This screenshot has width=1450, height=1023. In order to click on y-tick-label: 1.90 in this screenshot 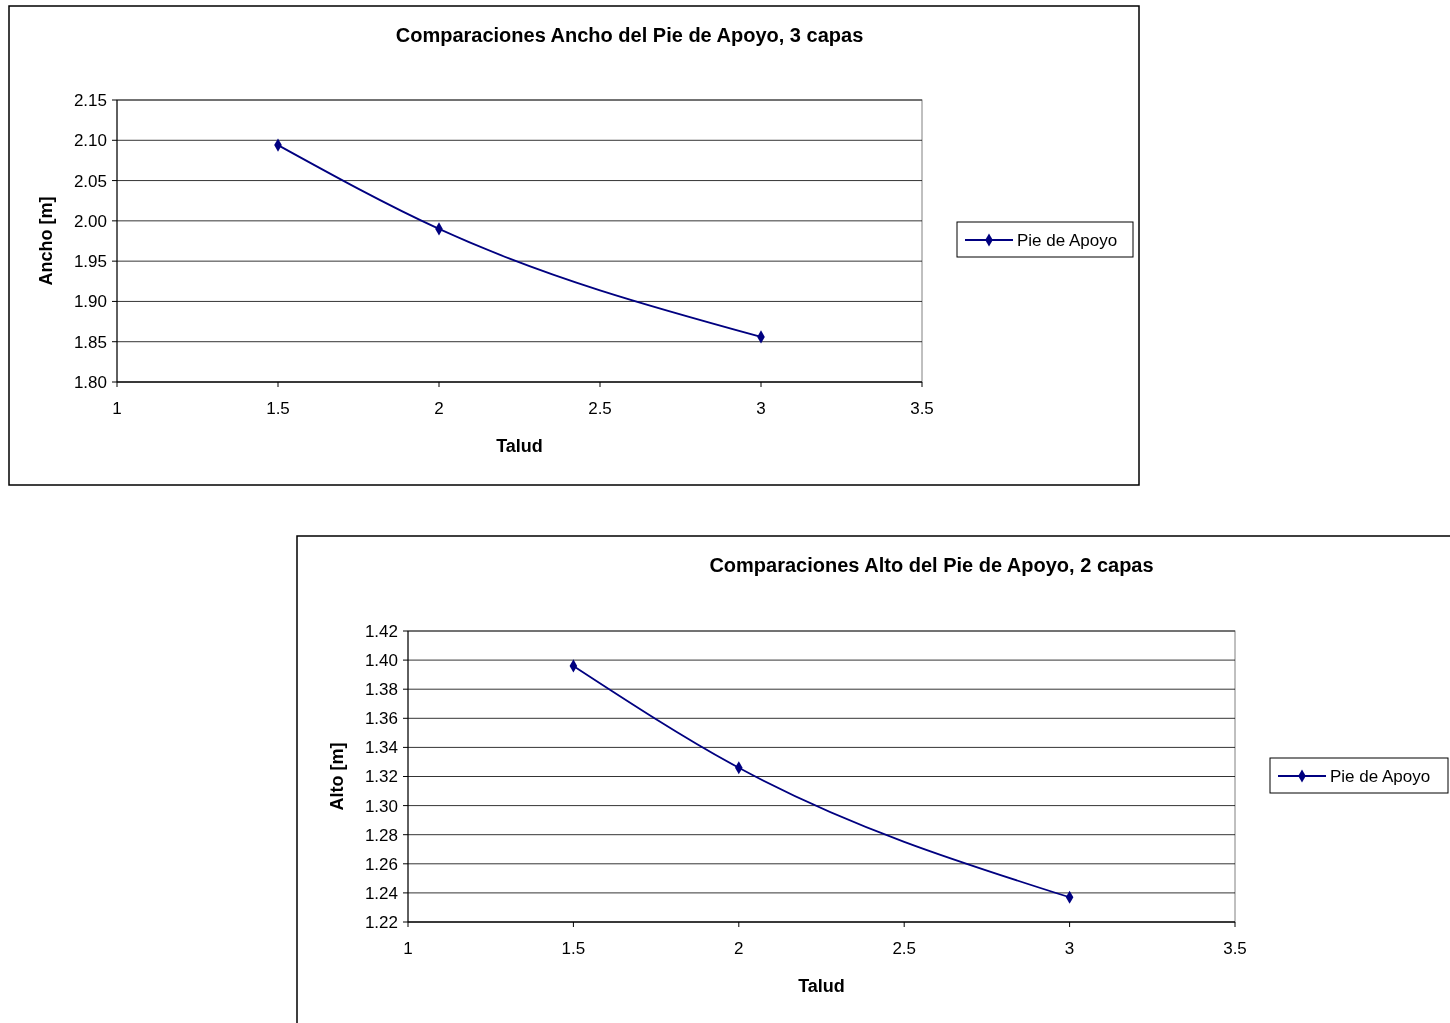, I will do `click(90, 302)`.